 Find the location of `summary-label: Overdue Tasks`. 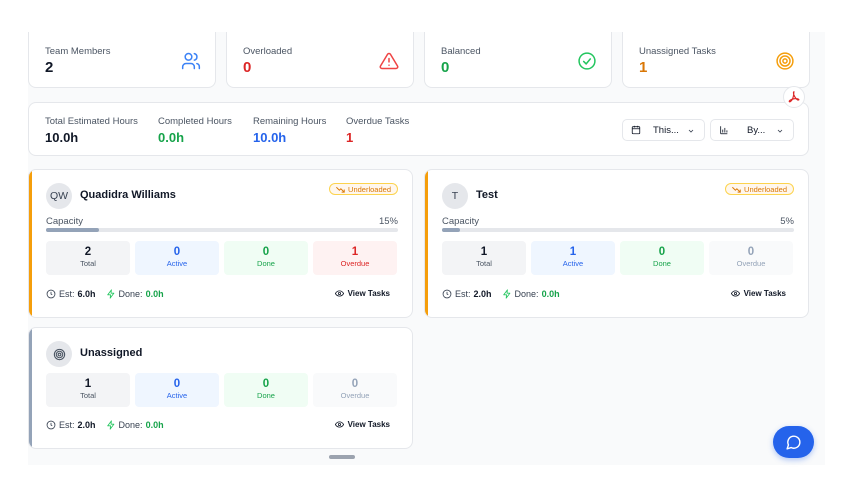

summary-label: Overdue Tasks is located at coordinates (378, 121).